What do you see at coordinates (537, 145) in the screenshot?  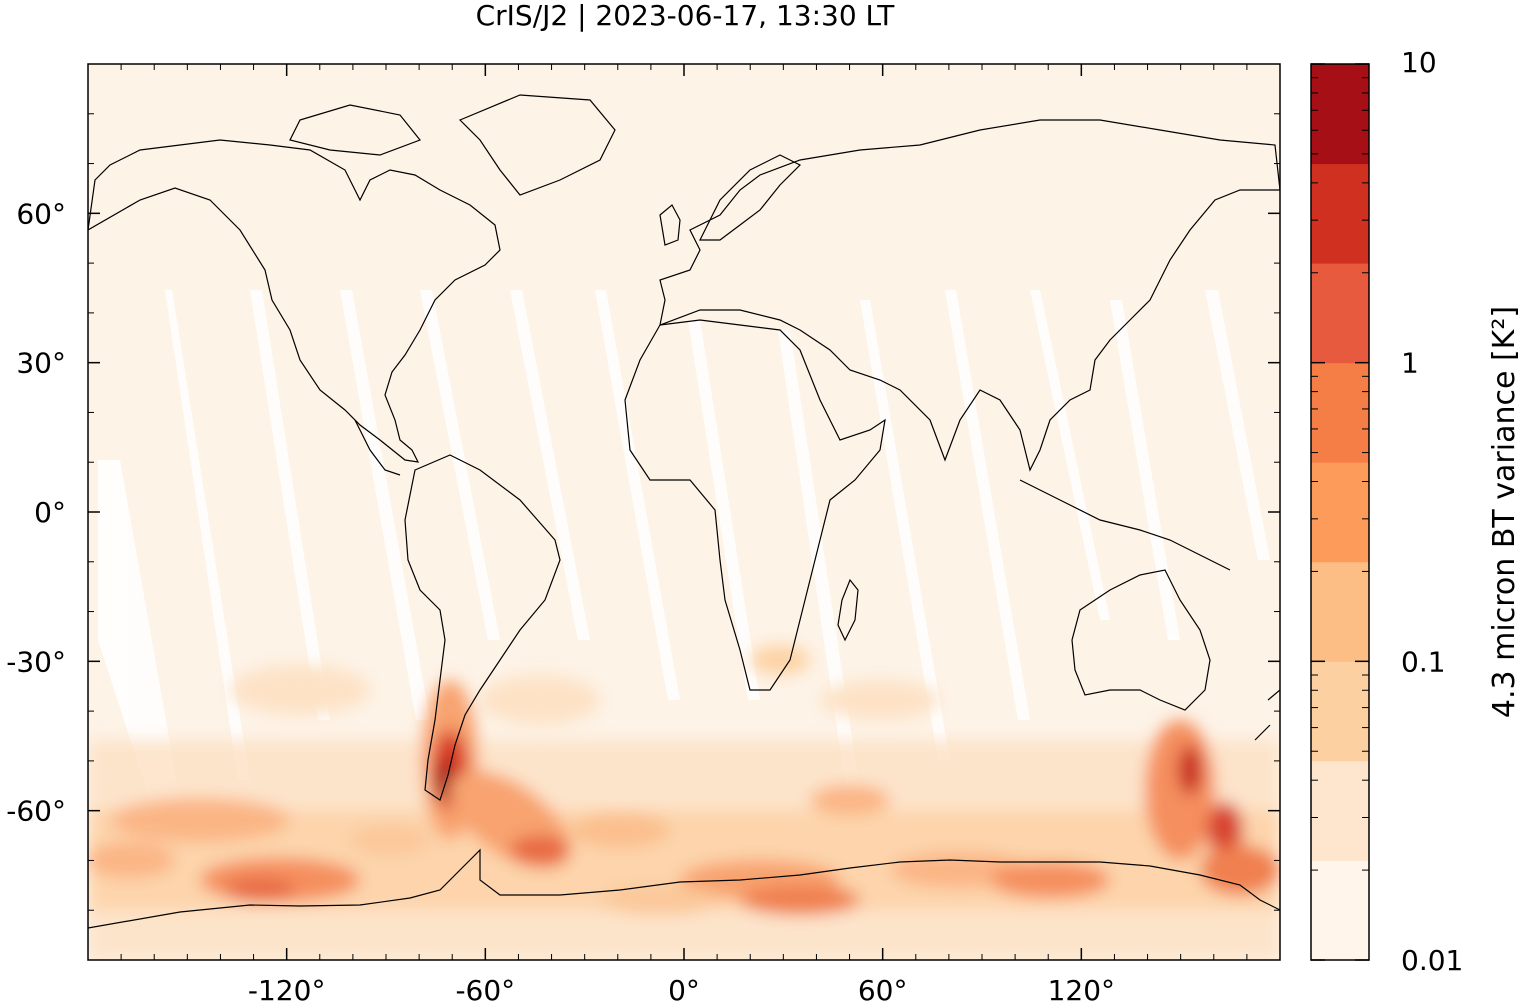 I see `coast-greenland` at bounding box center [537, 145].